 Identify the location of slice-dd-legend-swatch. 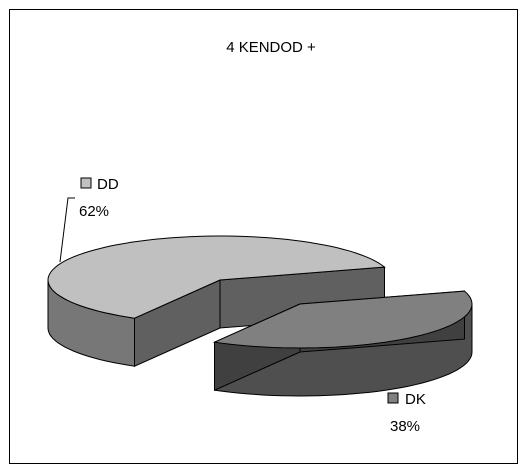
(86, 183).